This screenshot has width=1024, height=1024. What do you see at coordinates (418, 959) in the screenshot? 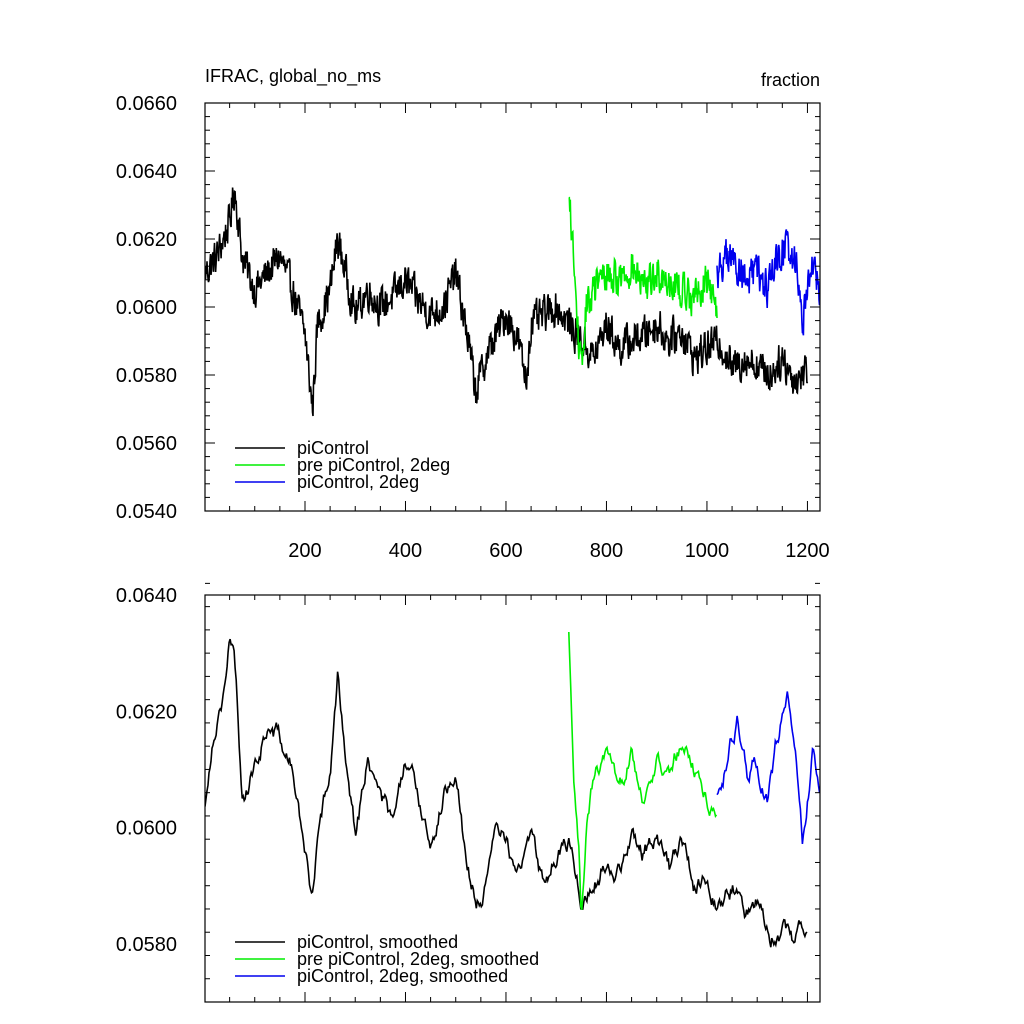
I see `legend-label-2: pre piControl, 2deg, smoothed` at bounding box center [418, 959].